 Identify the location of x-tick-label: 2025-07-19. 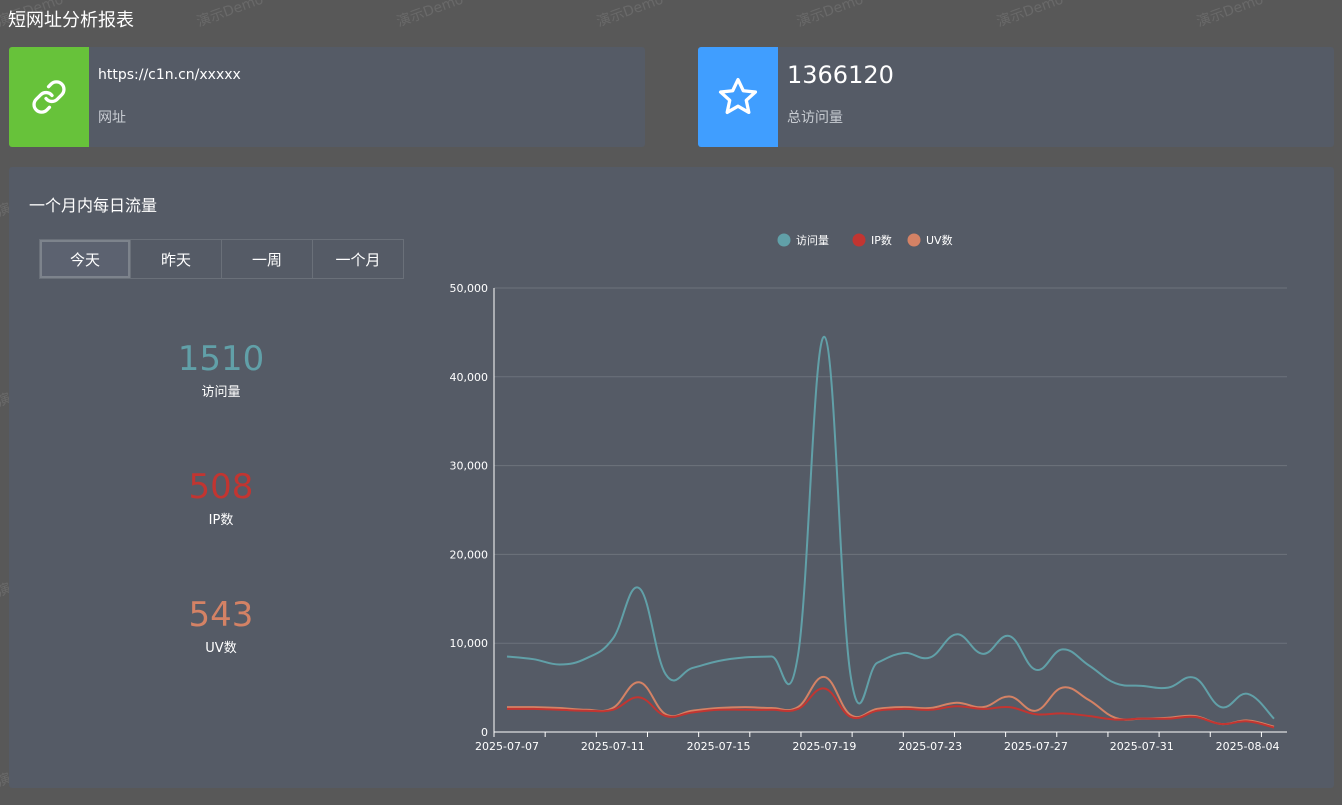
(824, 746).